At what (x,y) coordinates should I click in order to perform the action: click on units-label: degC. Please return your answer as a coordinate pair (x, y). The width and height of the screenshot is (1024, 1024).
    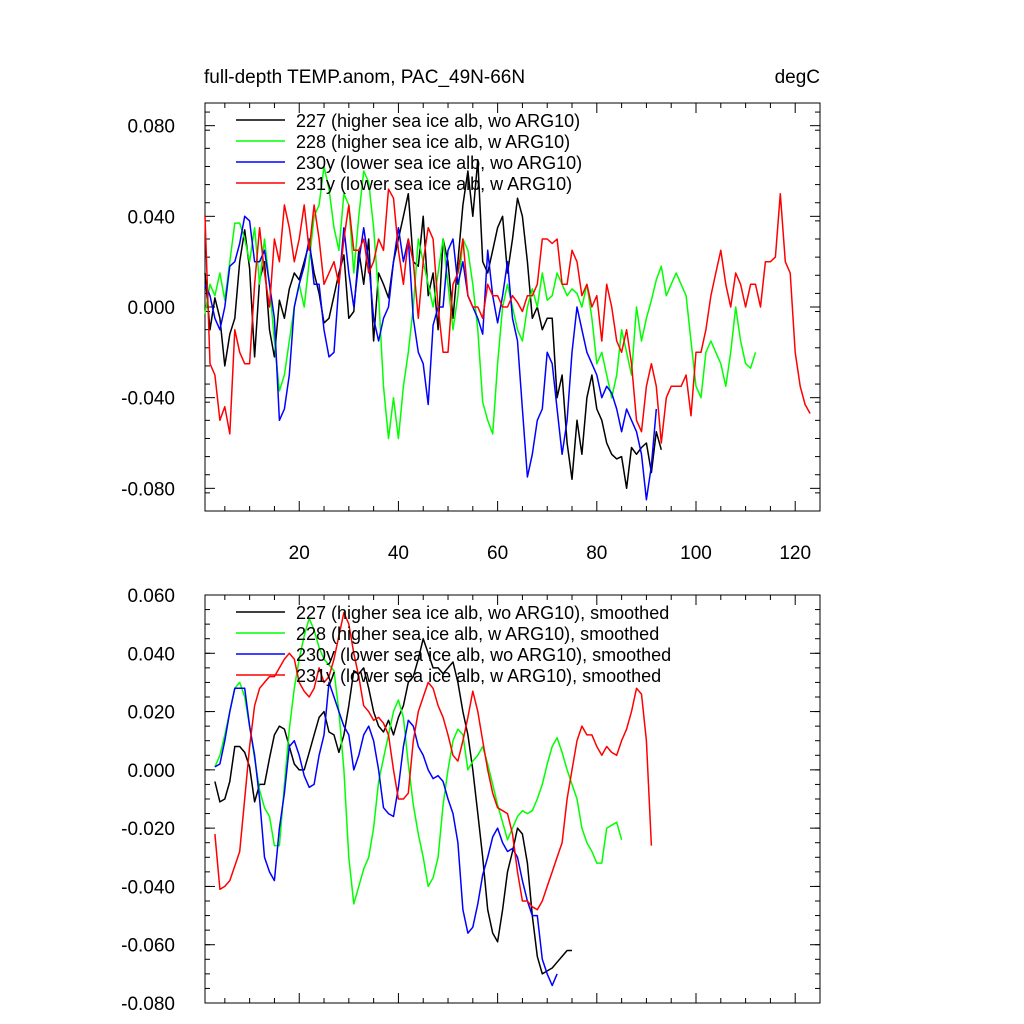
    Looking at the image, I should click on (797, 77).